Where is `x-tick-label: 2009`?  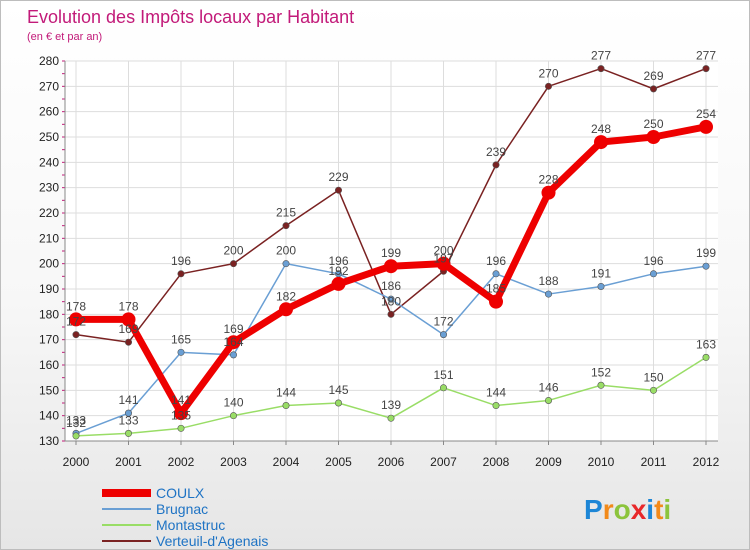
x-tick-label: 2009 is located at coordinates (548, 462).